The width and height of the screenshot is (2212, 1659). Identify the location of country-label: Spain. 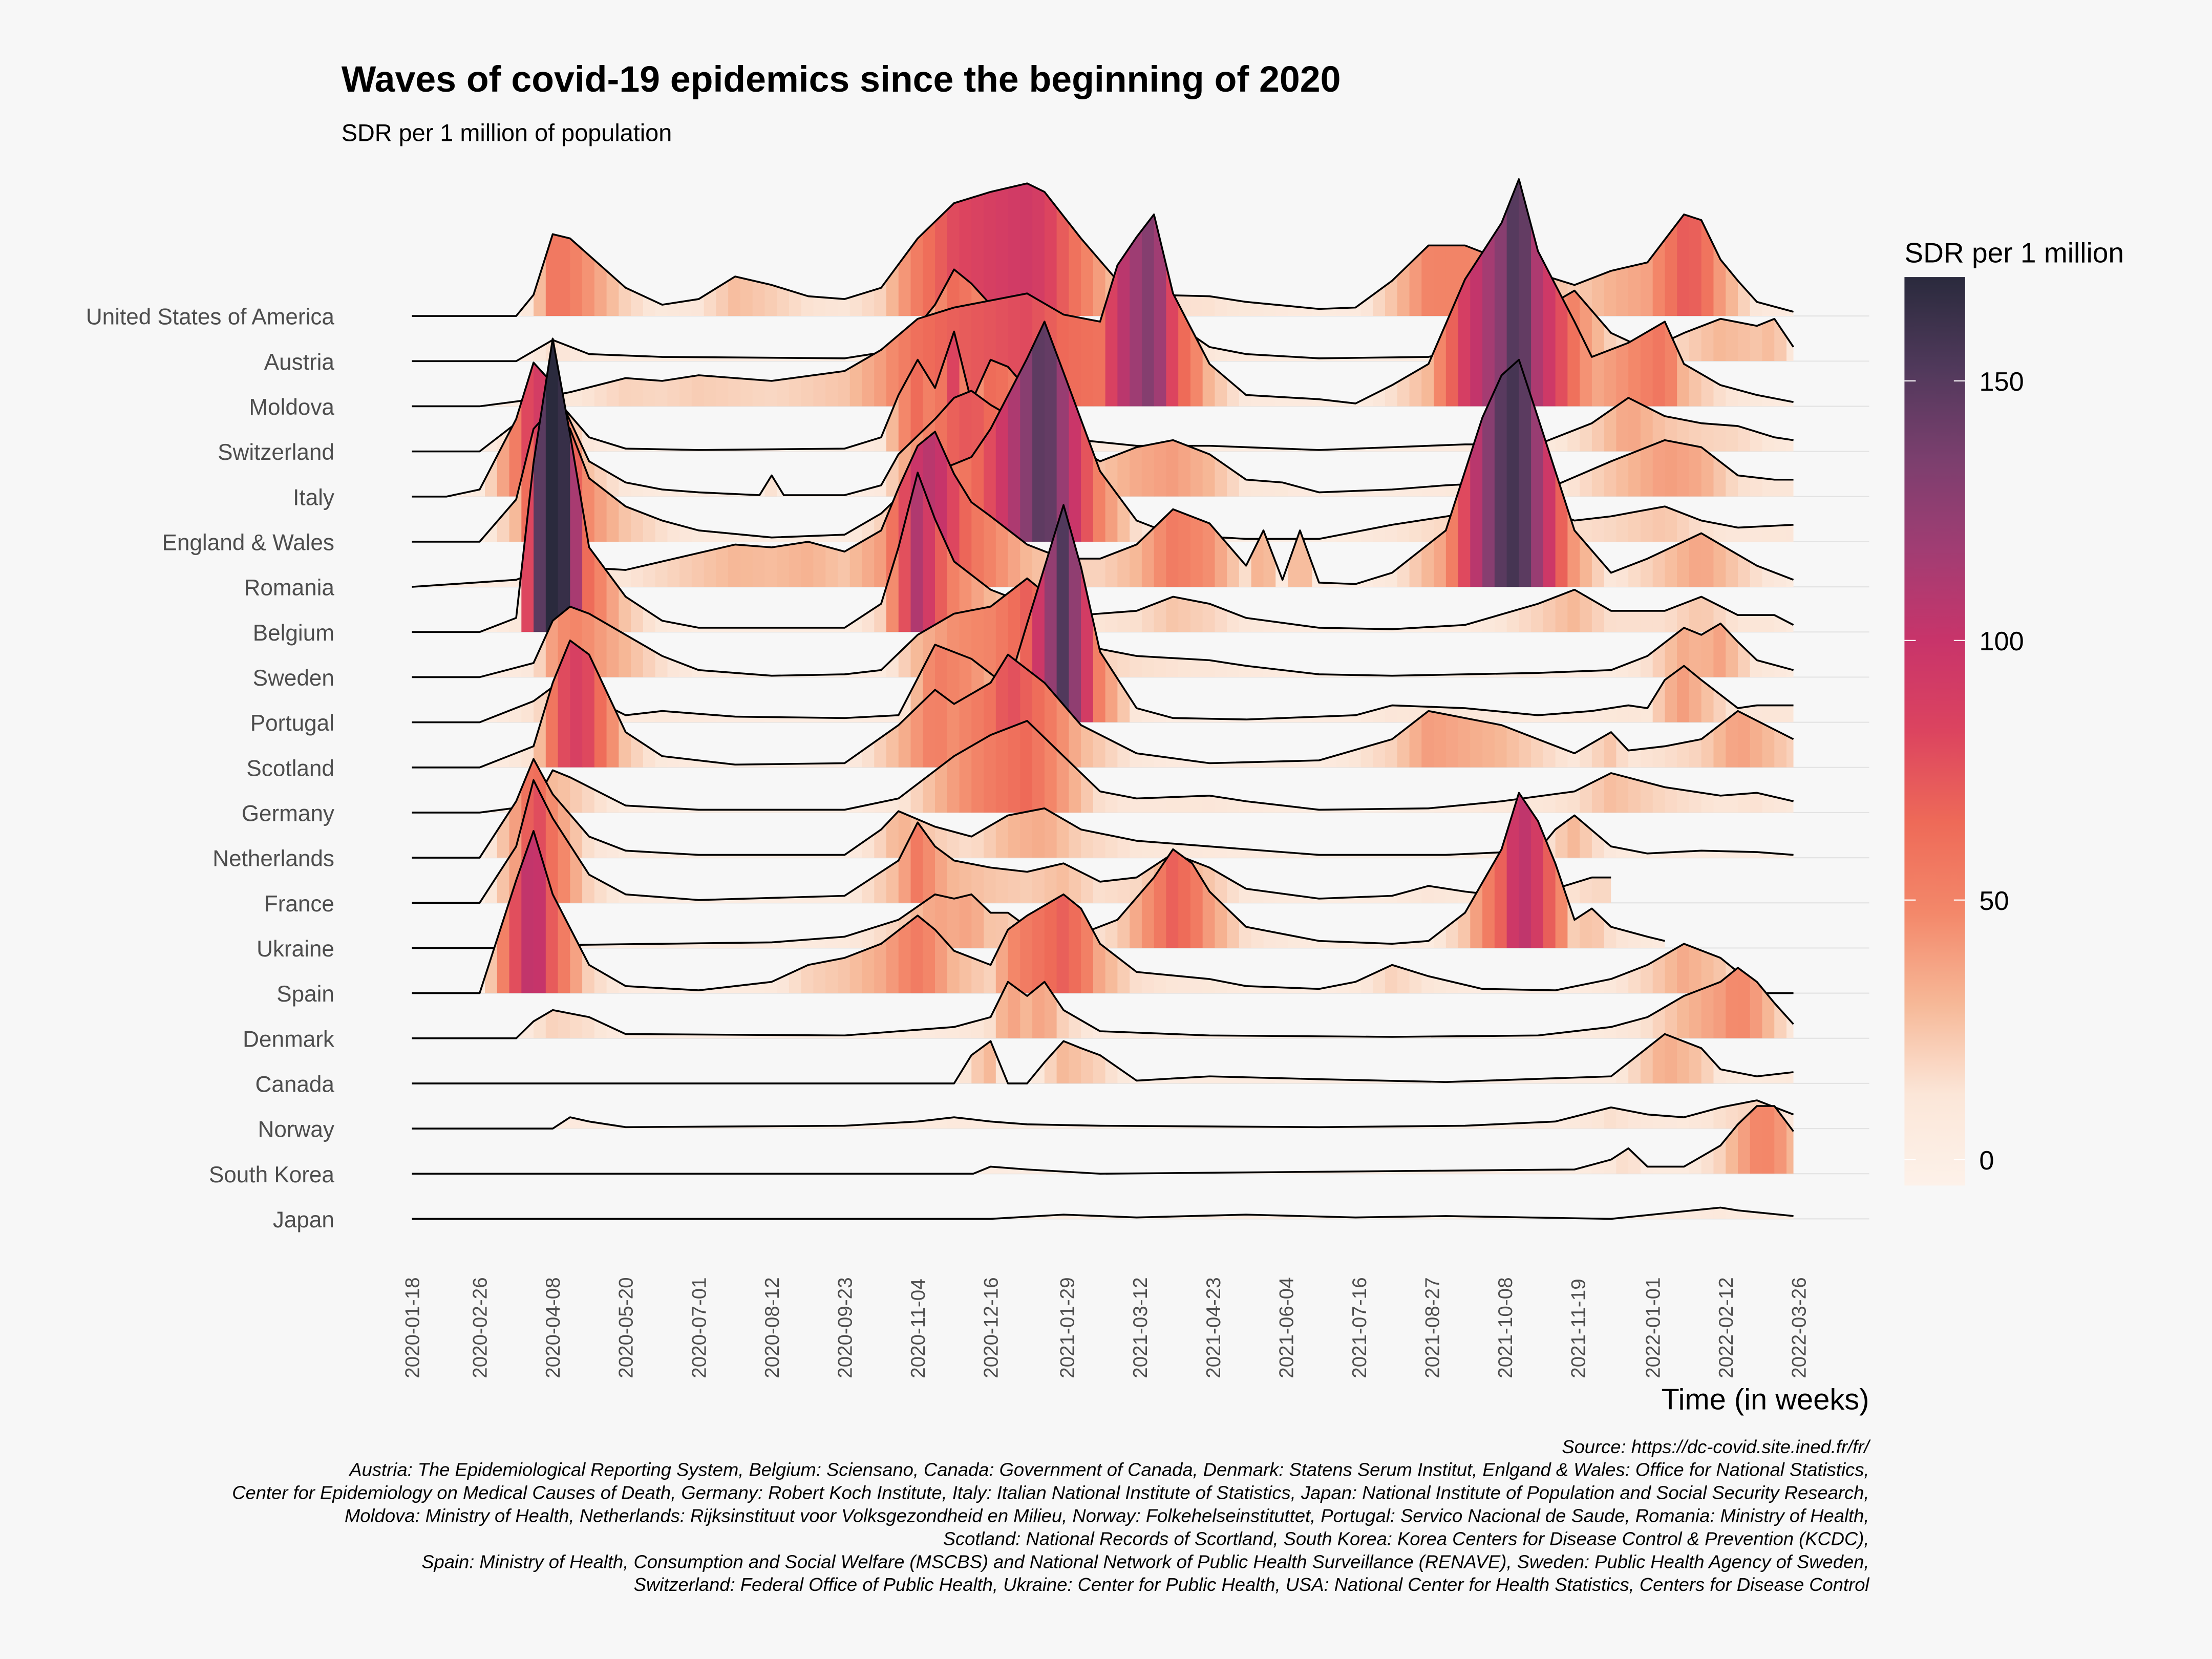
(305, 995).